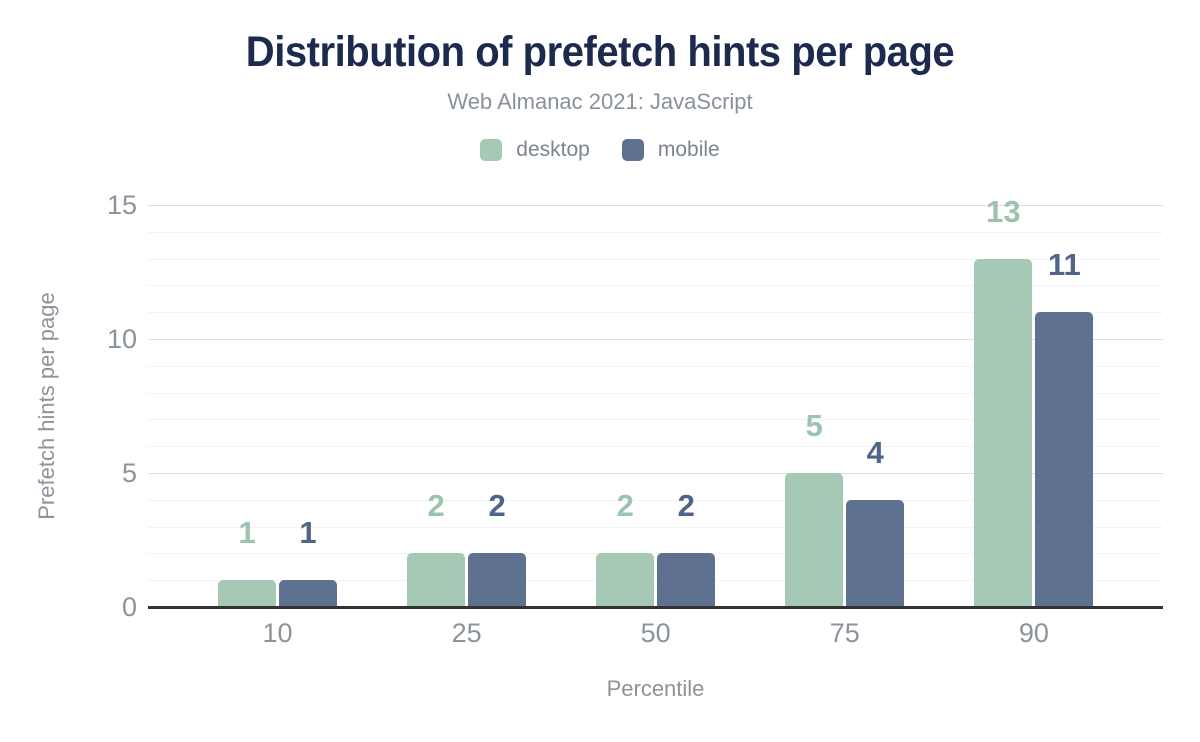 The image size is (1200, 742). What do you see at coordinates (247, 533) in the screenshot?
I see `bar-value-label-desktop-p10: 1` at bounding box center [247, 533].